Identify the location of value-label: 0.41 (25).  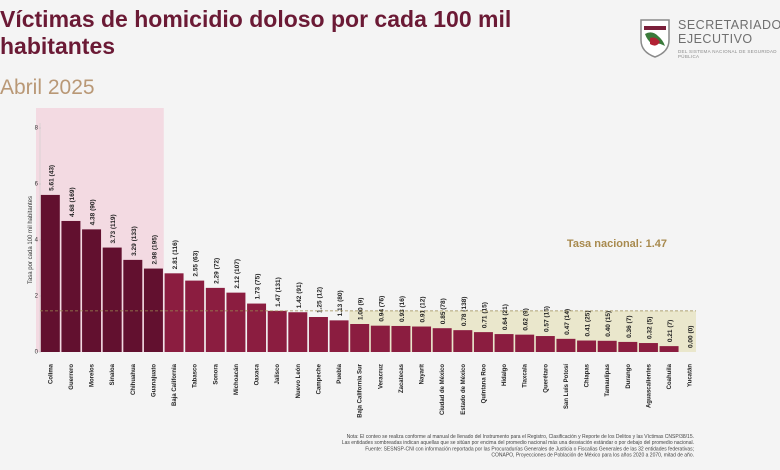
(588, 323).